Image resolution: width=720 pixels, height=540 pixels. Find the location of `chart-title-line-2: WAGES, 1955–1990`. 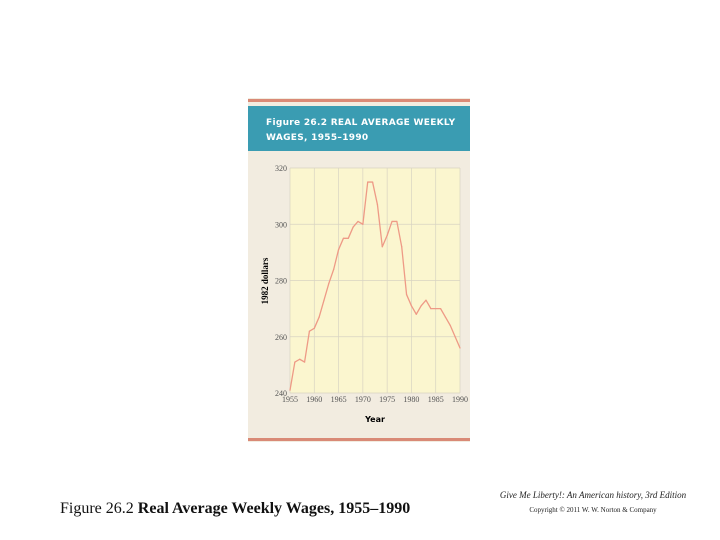

chart-title-line-2: WAGES, 1955–1990 is located at coordinates (317, 138).